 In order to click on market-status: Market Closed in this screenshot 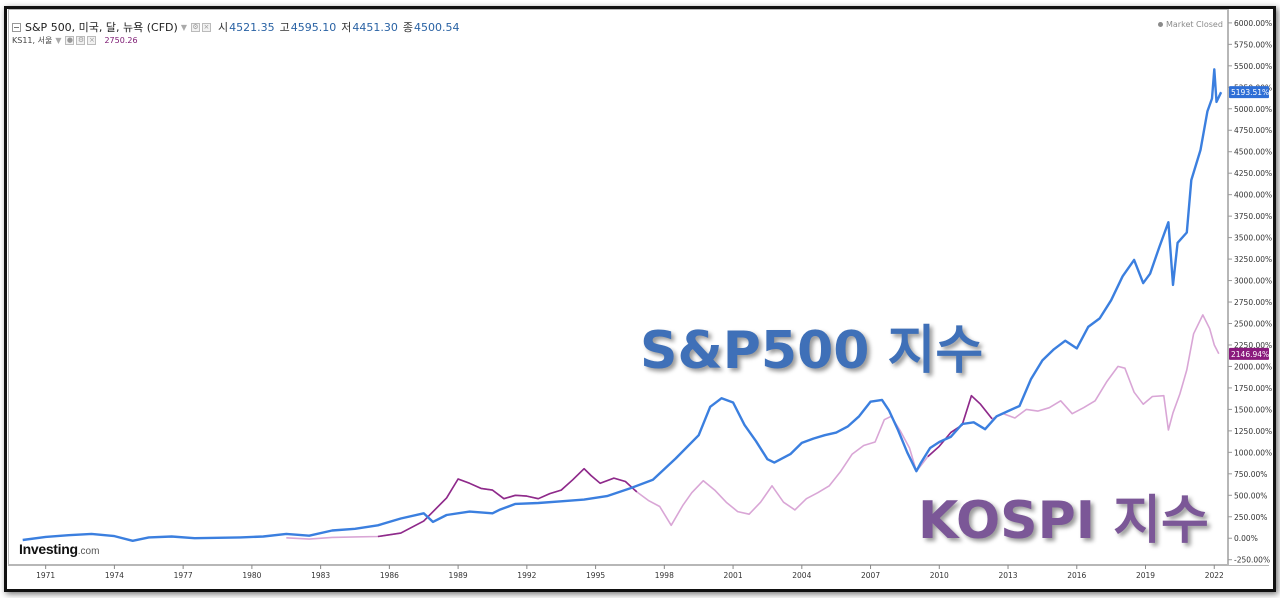, I will do `click(1190, 24)`.